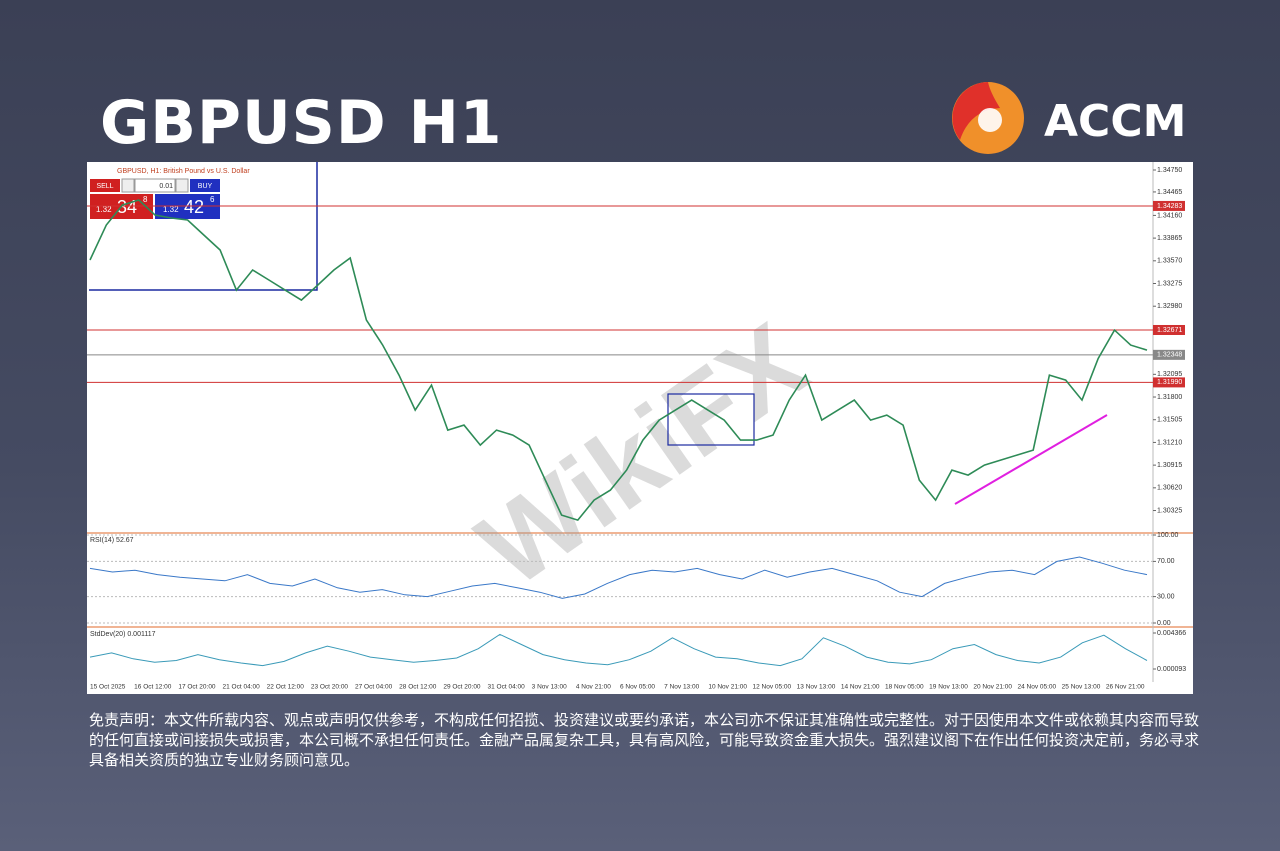  What do you see at coordinates (1169, 420) in the screenshot?
I see `y-tick-label: 1.31505` at bounding box center [1169, 420].